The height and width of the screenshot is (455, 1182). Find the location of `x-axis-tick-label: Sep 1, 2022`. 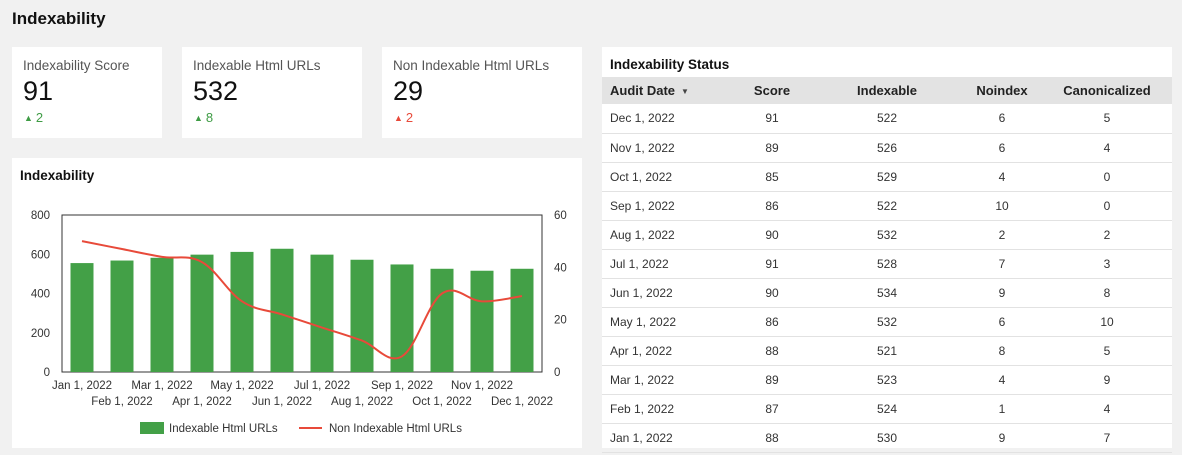

x-axis-tick-label: Sep 1, 2022 is located at coordinates (402, 386).